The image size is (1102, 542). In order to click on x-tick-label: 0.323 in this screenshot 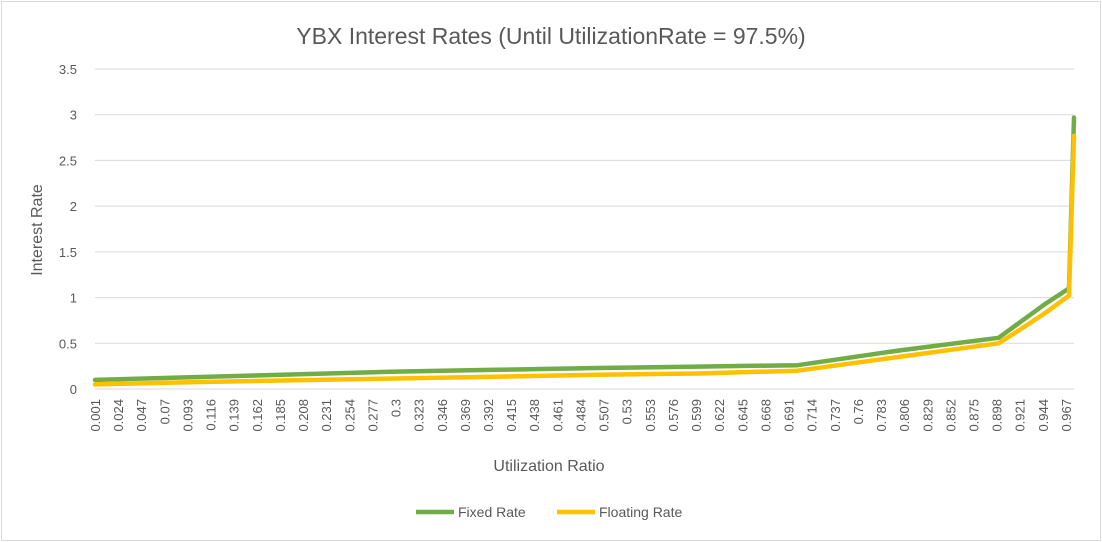, I will do `click(419, 415)`.